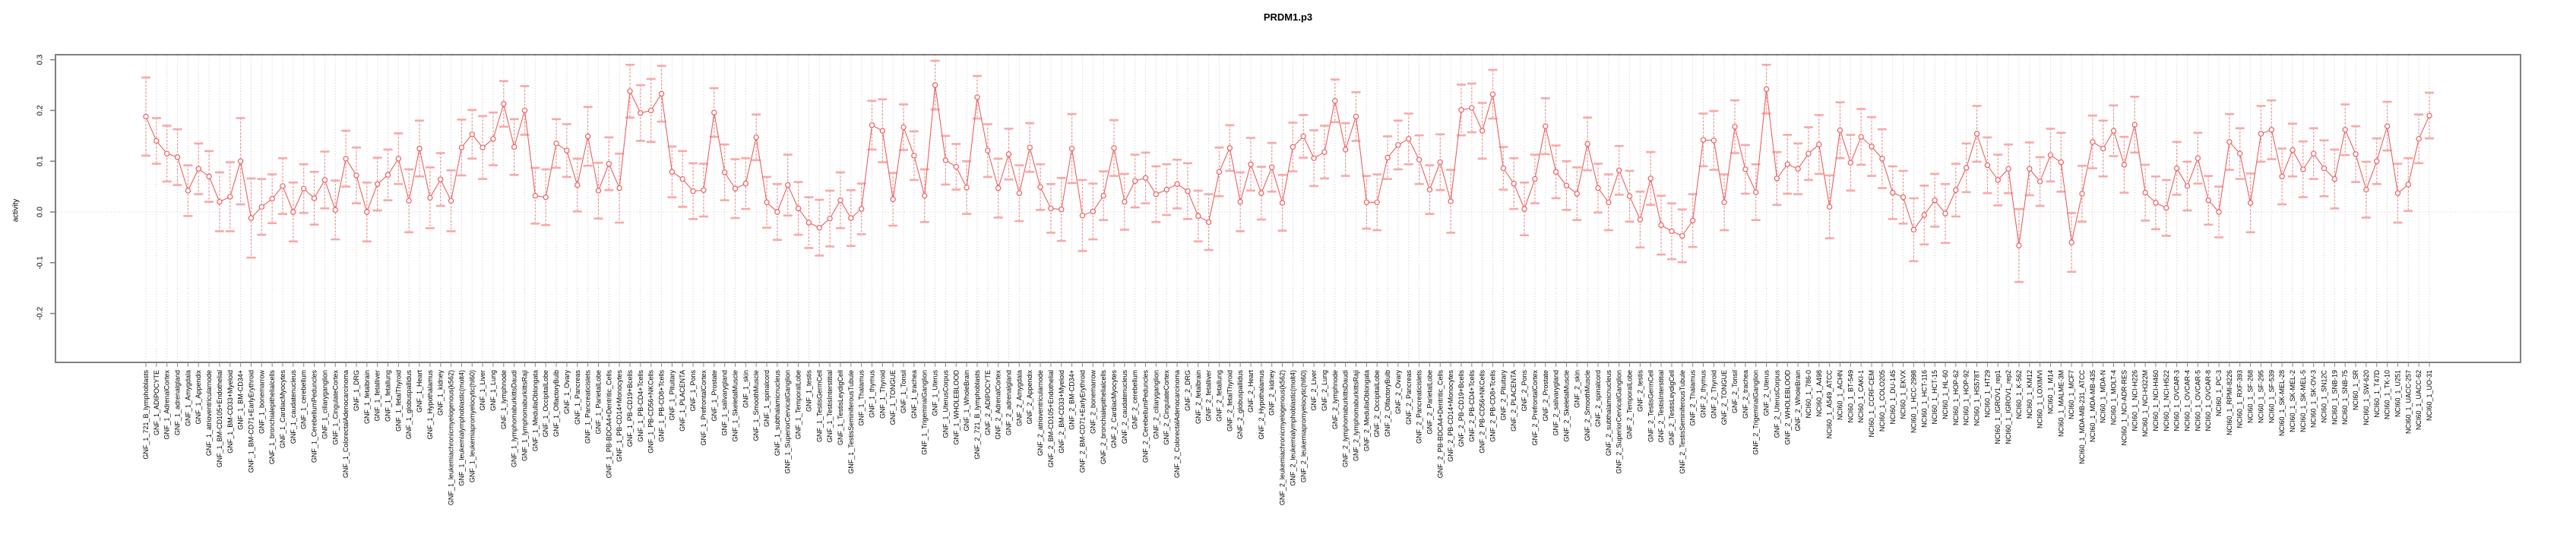  What do you see at coordinates (662, 406) in the screenshot?
I see `x-axis-sample-label: GNF_1_PB-CD8+Tcells` at bounding box center [662, 406].